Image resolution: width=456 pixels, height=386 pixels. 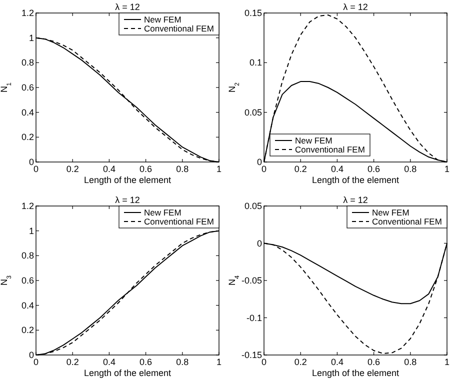 I want to click on y-tick-label: -0.1, so click(x=254, y=317).